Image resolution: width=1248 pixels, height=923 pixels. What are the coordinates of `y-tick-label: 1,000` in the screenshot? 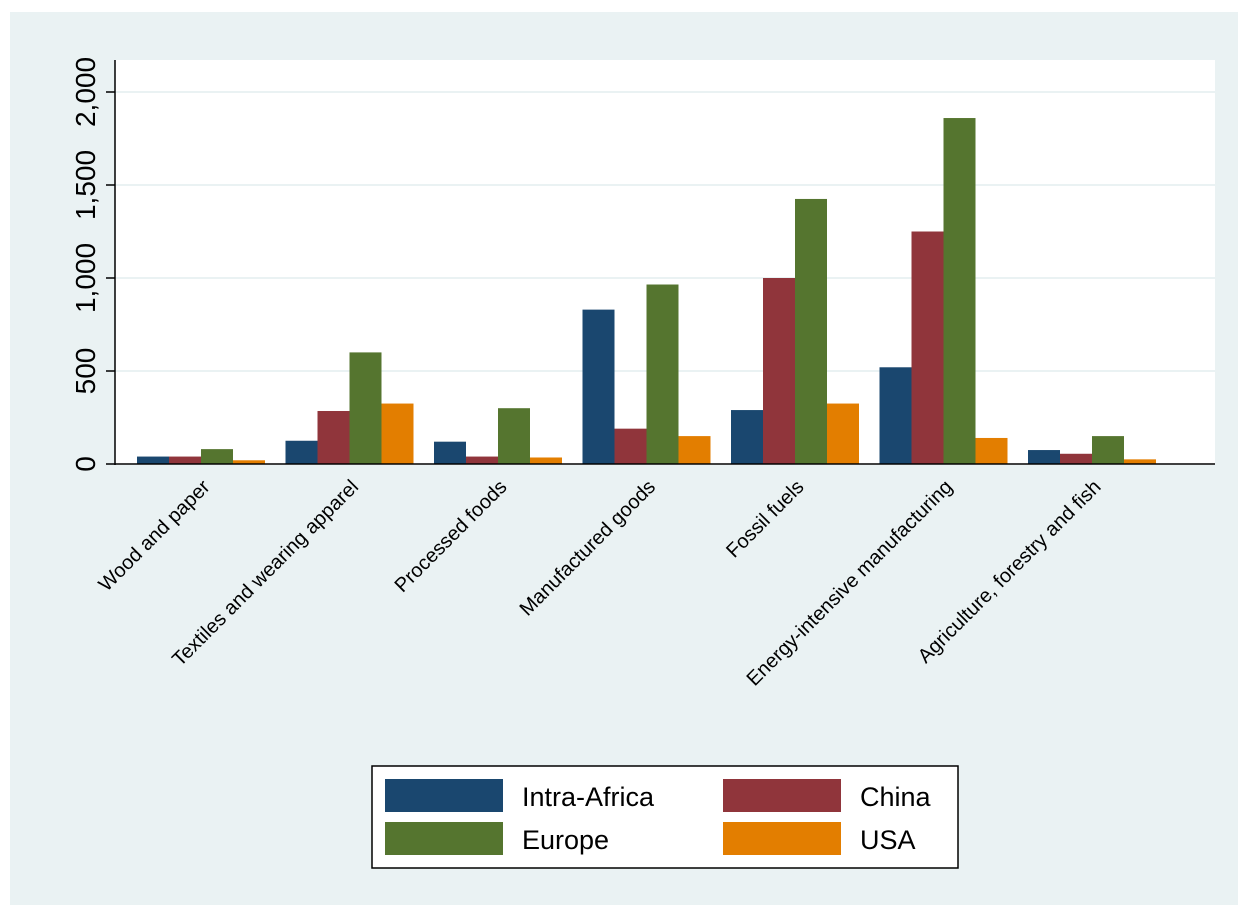 It's located at (85, 278).